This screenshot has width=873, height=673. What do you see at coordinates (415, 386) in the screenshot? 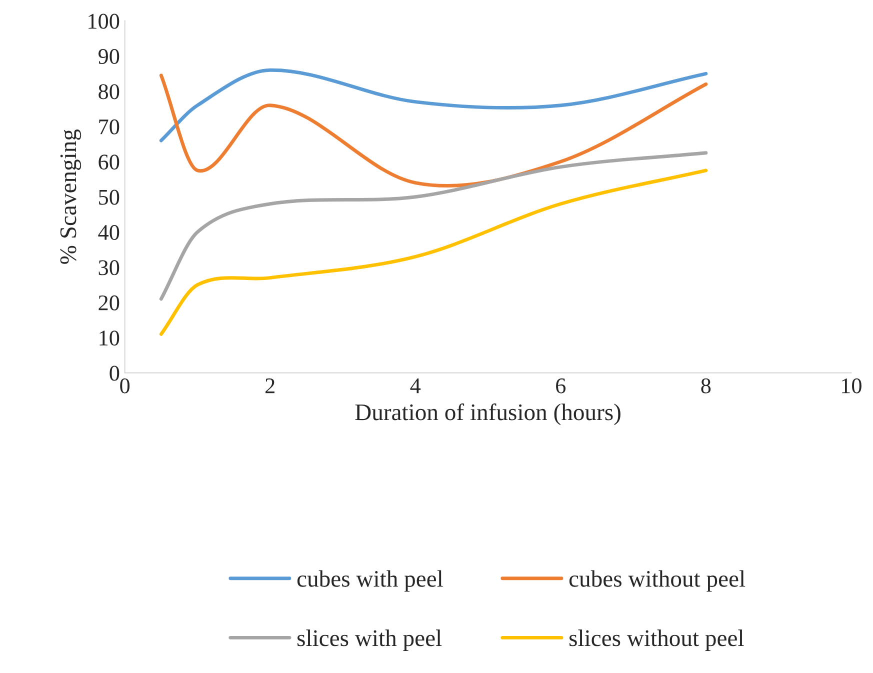
I see `x-tick-label: 4` at bounding box center [415, 386].